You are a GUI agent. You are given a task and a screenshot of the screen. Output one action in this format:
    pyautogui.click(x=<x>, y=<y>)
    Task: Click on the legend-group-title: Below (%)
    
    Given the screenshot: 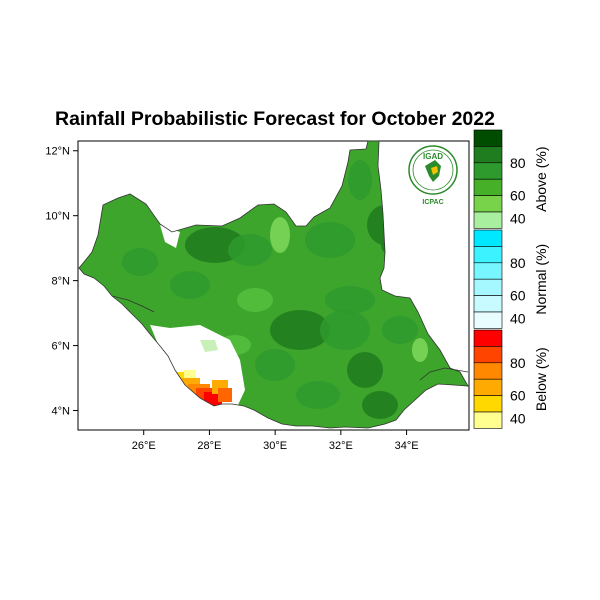 What is the action you would take?
    pyautogui.click(x=541, y=379)
    